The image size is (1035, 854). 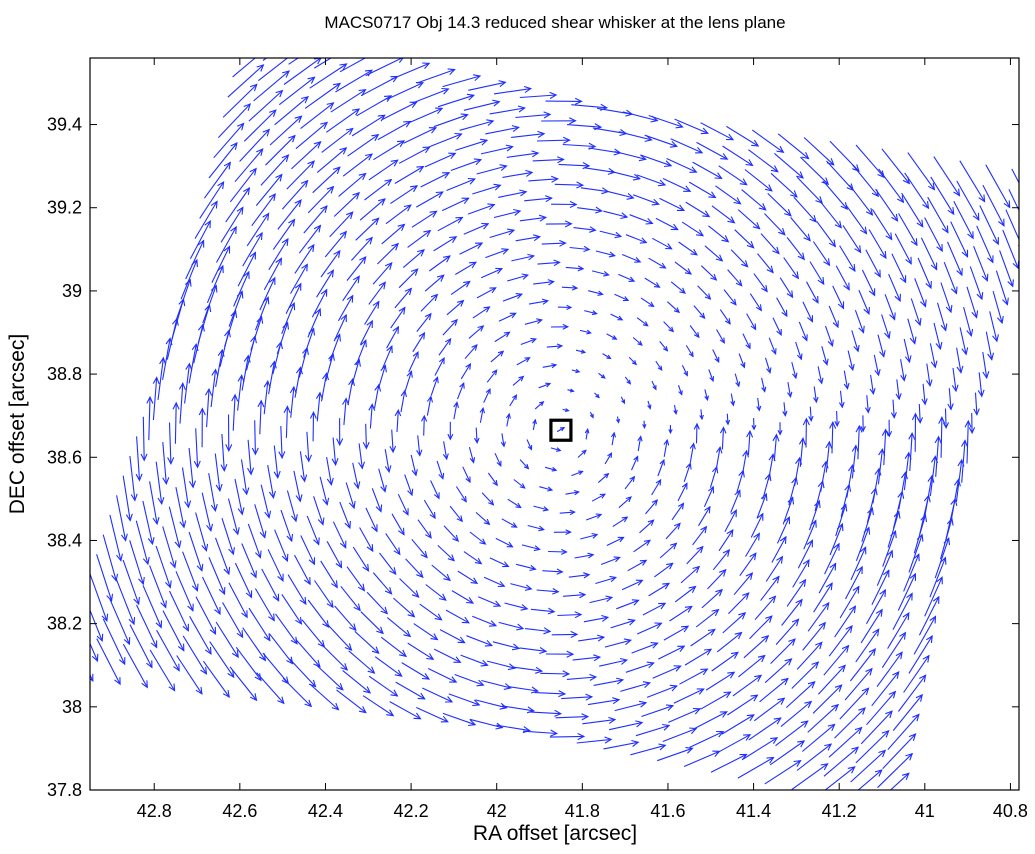 What do you see at coordinates (497, 811) in the screenshot?
I see `x-tick-label: 42` at bounding box center [497, 811].